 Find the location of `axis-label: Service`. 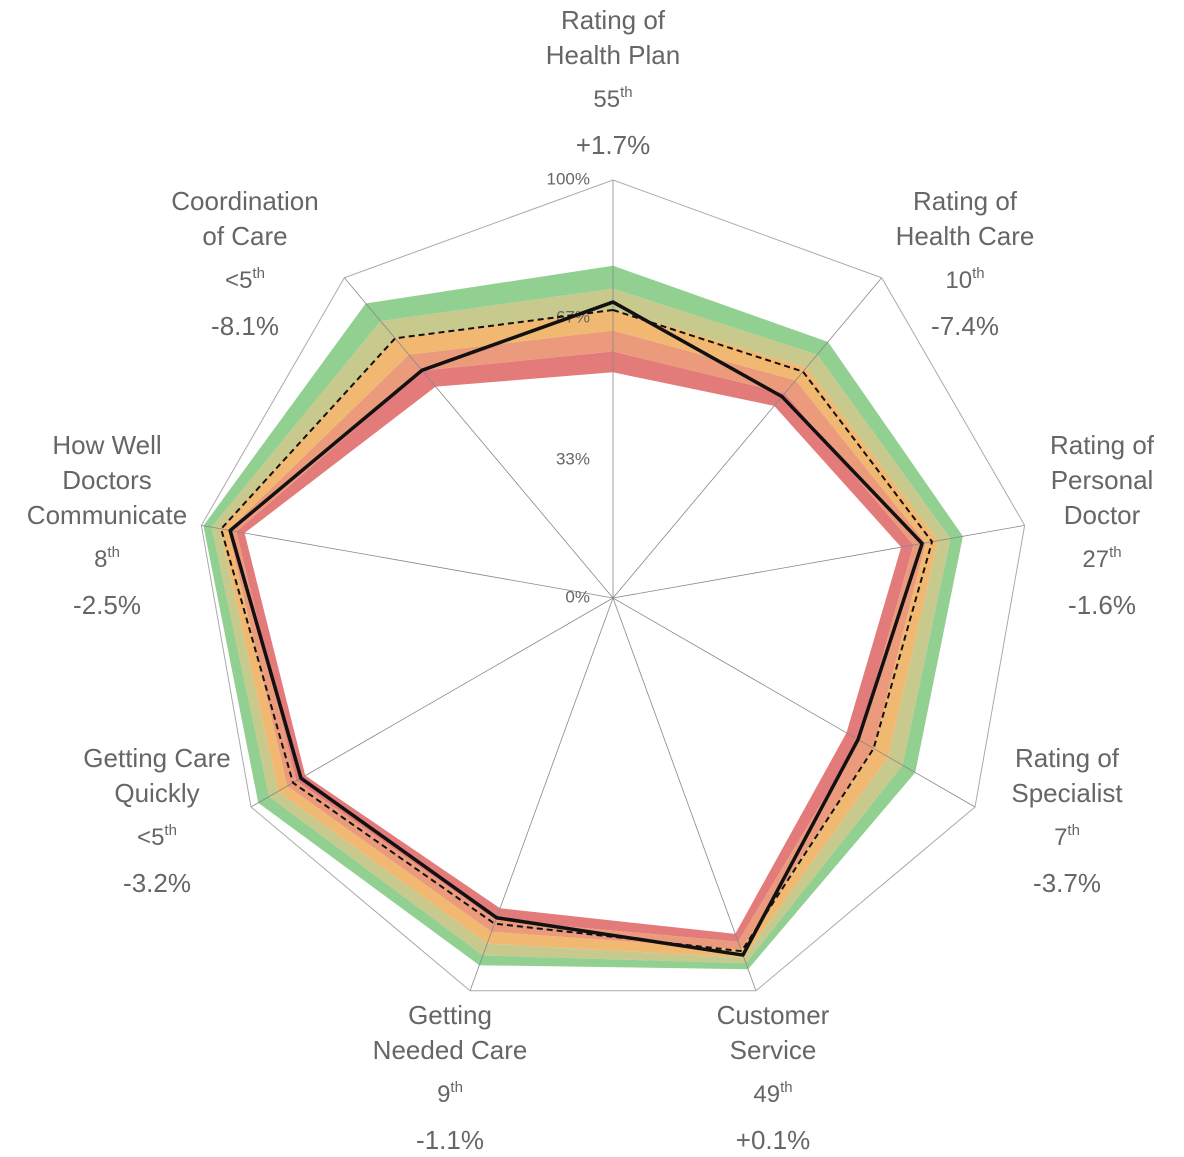

axis-label: Service is located at coordinates (773, 1050).